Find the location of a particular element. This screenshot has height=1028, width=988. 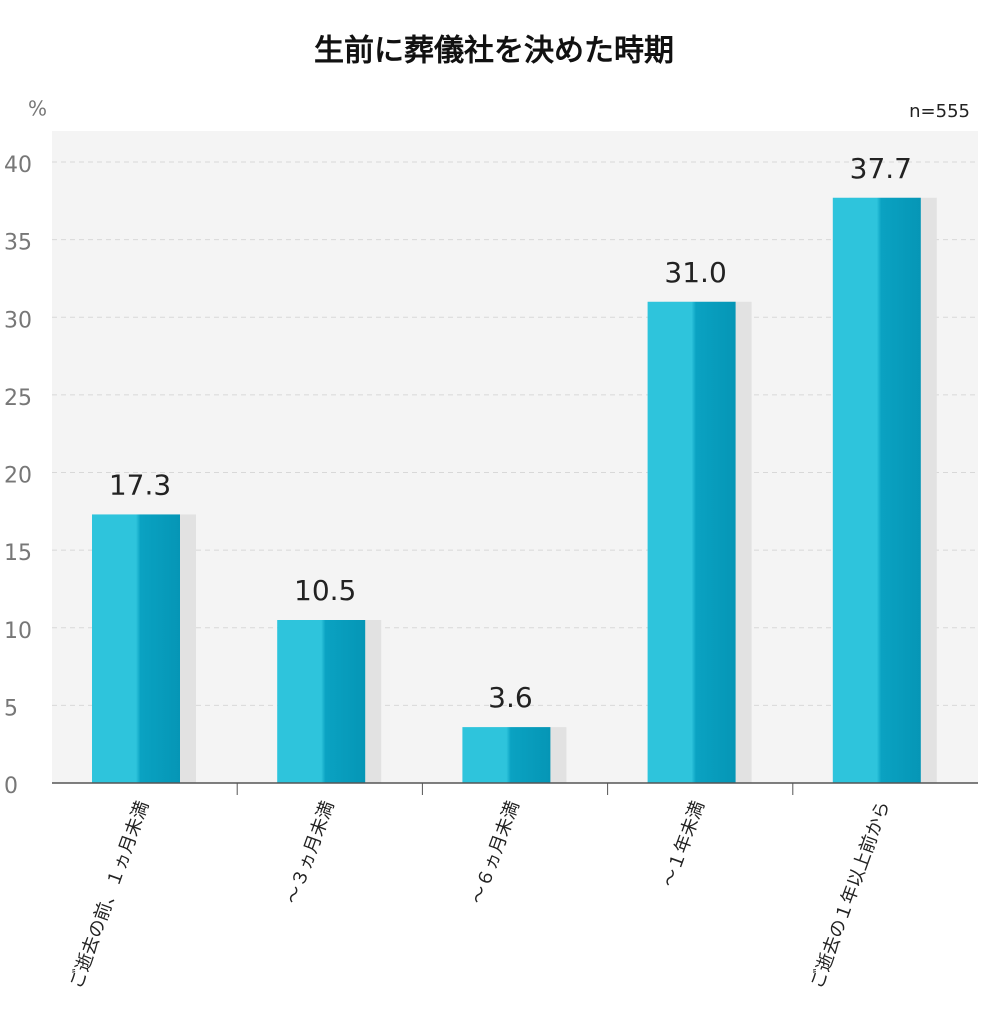

y-tick-label: 15 is located at coordinates (18, 553).